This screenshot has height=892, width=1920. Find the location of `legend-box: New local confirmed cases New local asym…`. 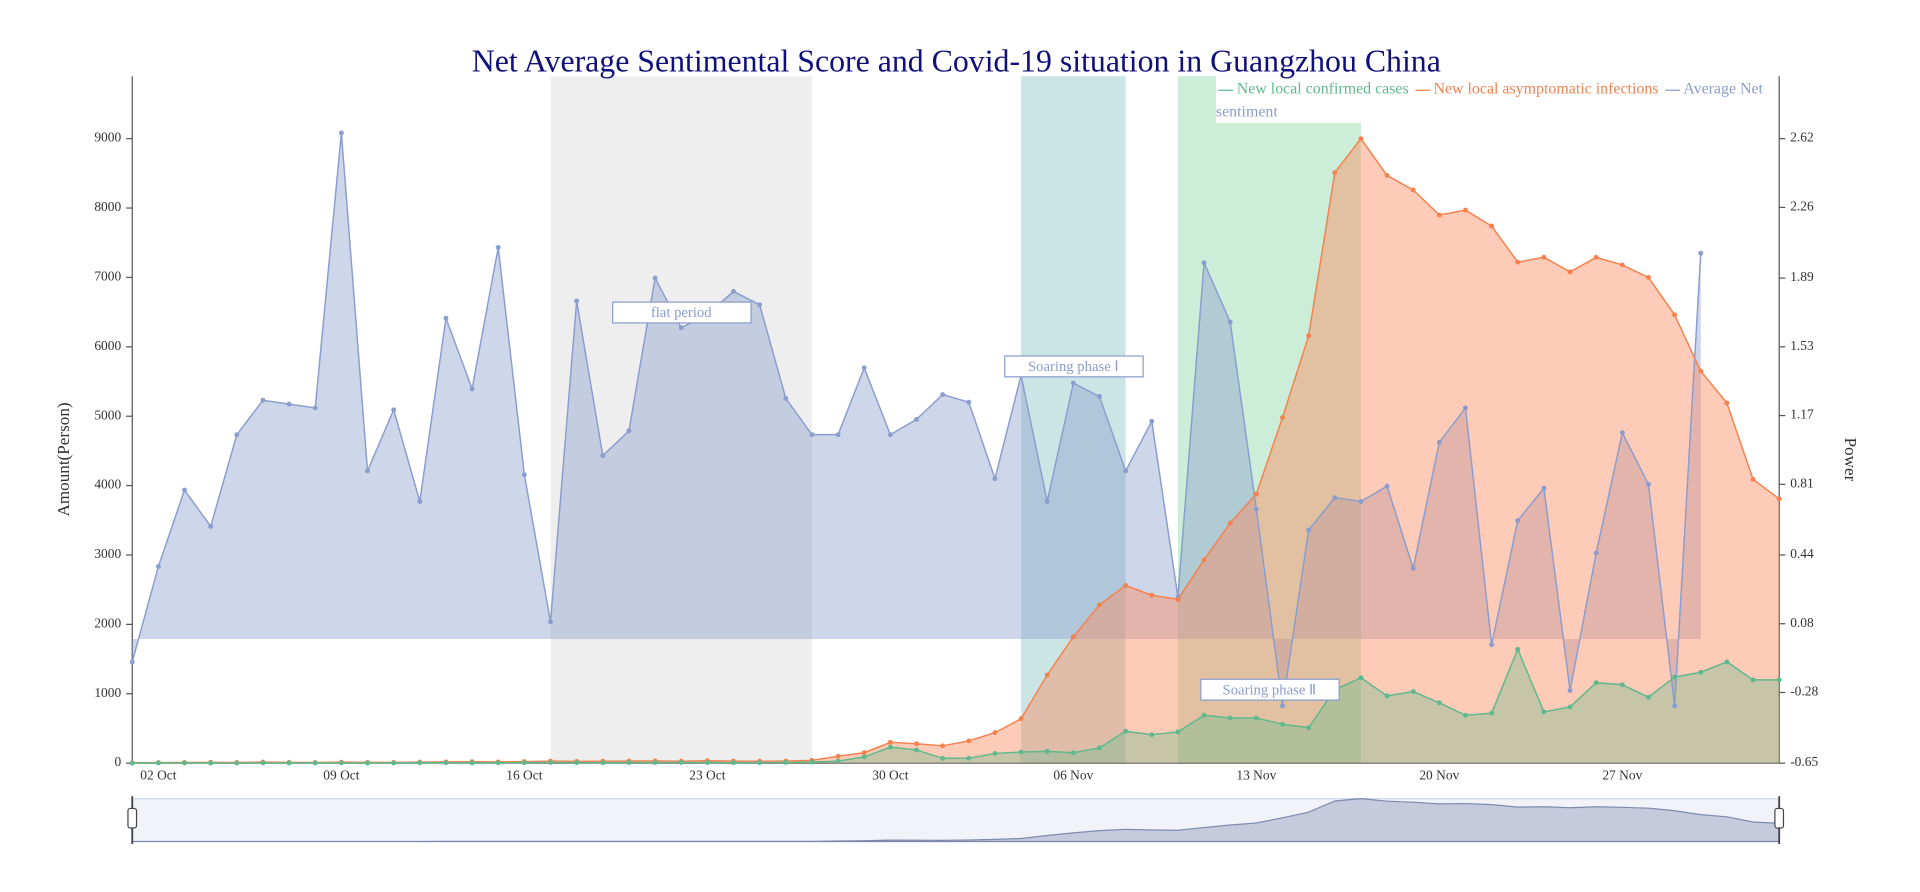

legend-box: New local confirmed cases New local asym… is located at coordinates (1497, 99).